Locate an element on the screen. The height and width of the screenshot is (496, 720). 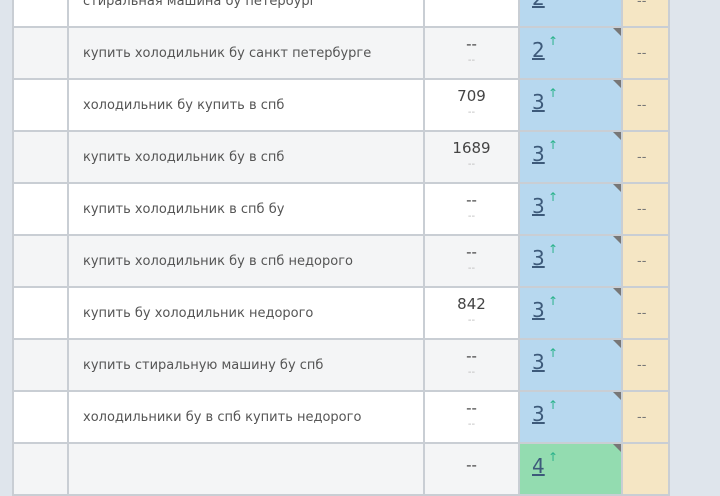
frequency-value: 1689 is located at coordinates (471, 147).